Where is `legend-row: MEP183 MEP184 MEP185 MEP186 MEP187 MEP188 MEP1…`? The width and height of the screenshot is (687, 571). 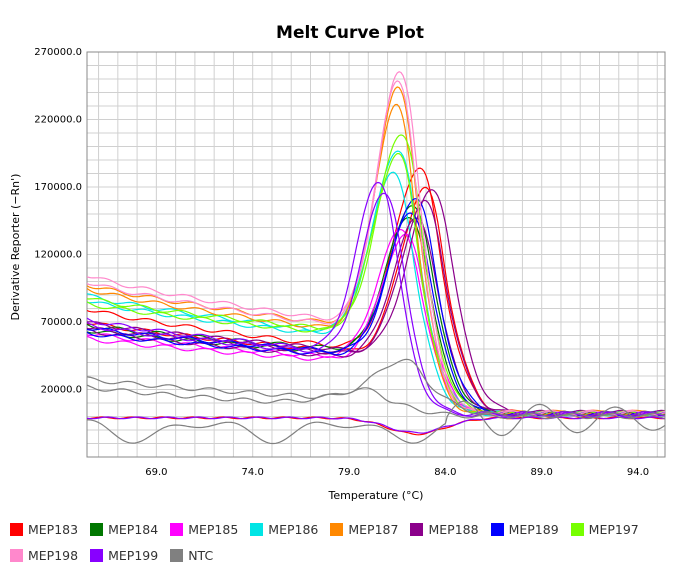
legend-row: MEP183 MEP184 MEP185 MEP186 MEP187 MEP188 MEP1… is located at coordinates (345, 529).